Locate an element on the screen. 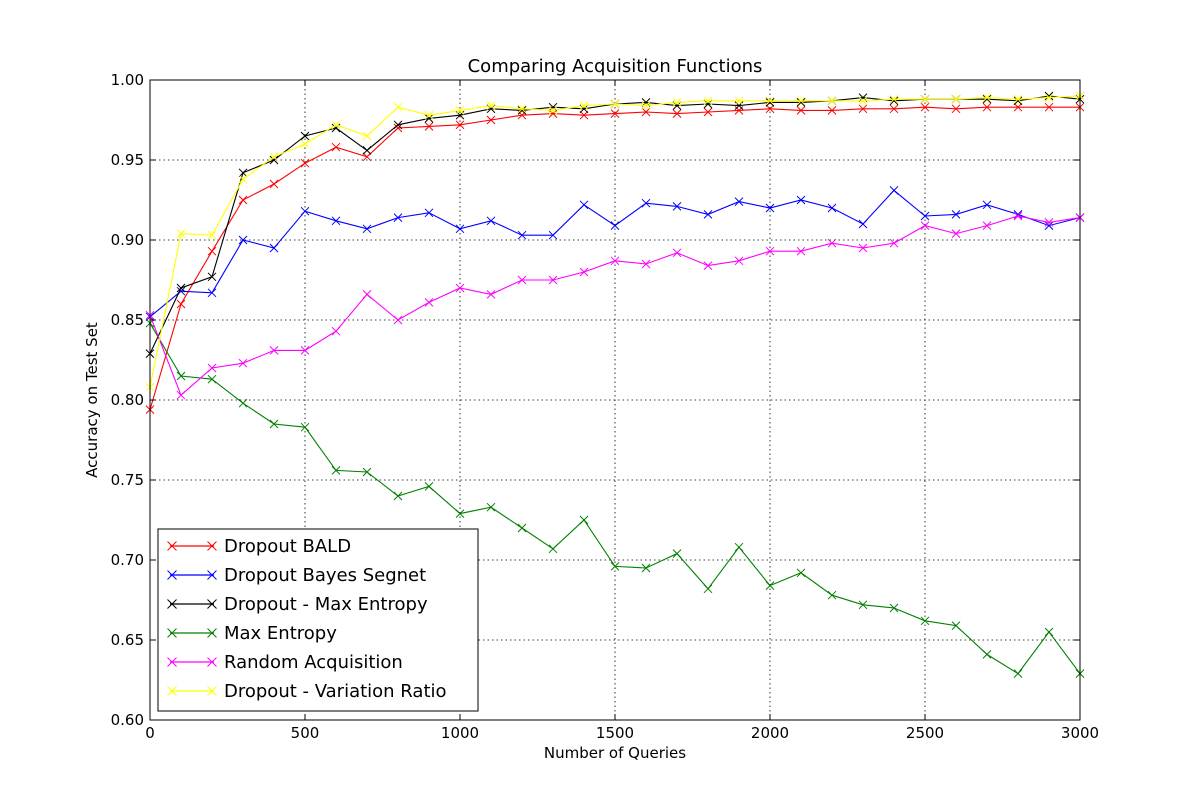 The image size is (1200, 800). y-axis-label: Accuracy on Test Set is located at coordinates (92, 400).